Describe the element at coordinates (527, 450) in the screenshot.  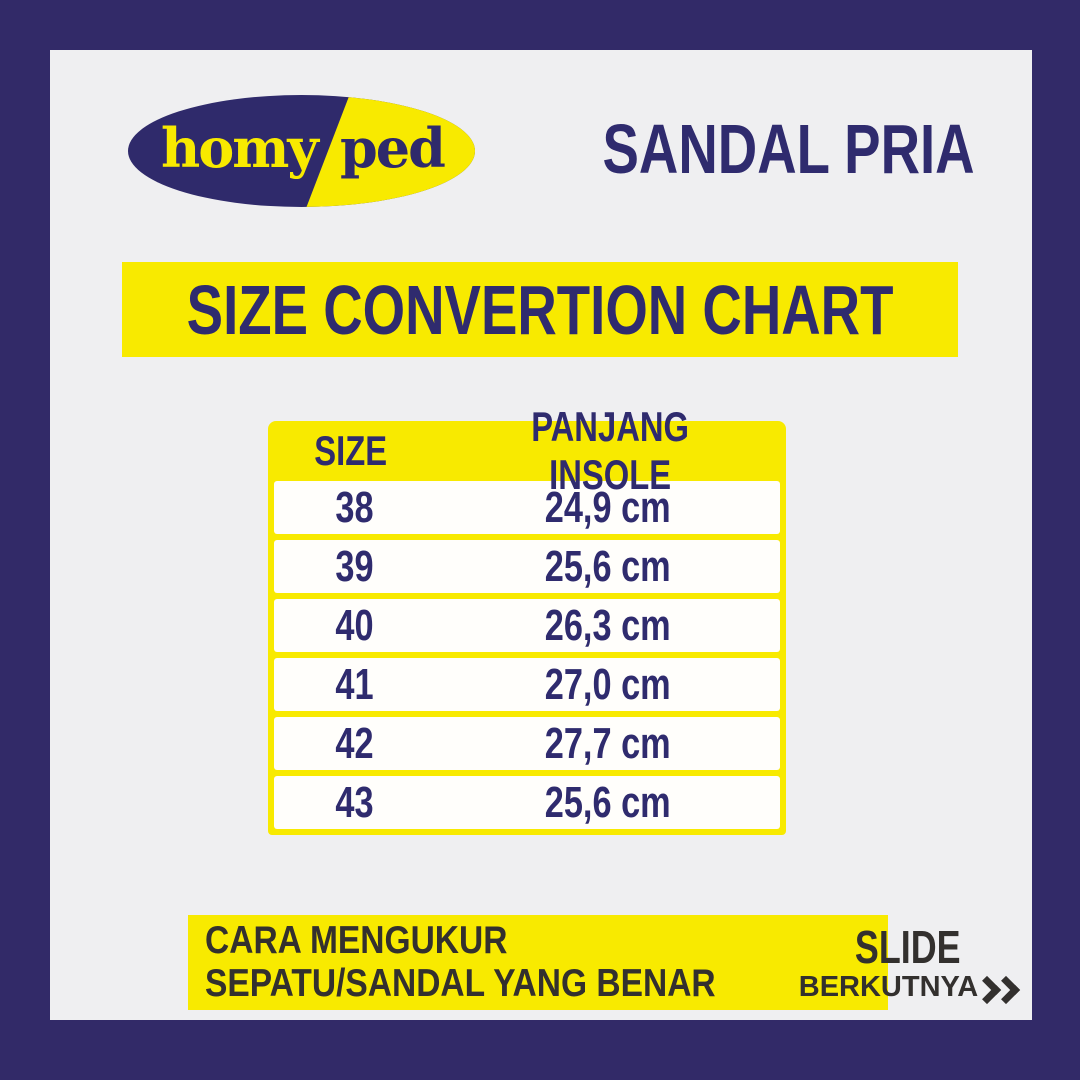
I see `table-header-row: SIZE PANJANG INSOLE` at that location.